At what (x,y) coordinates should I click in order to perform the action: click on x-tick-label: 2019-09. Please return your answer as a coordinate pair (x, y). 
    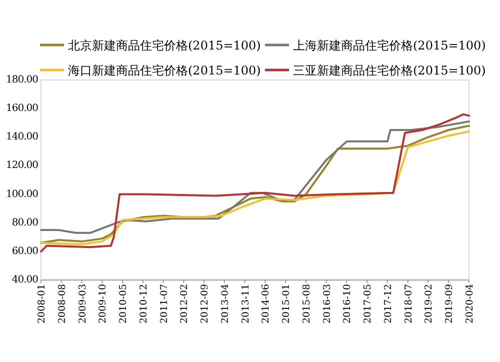
    Looking at the image, I should click on (450, 304).